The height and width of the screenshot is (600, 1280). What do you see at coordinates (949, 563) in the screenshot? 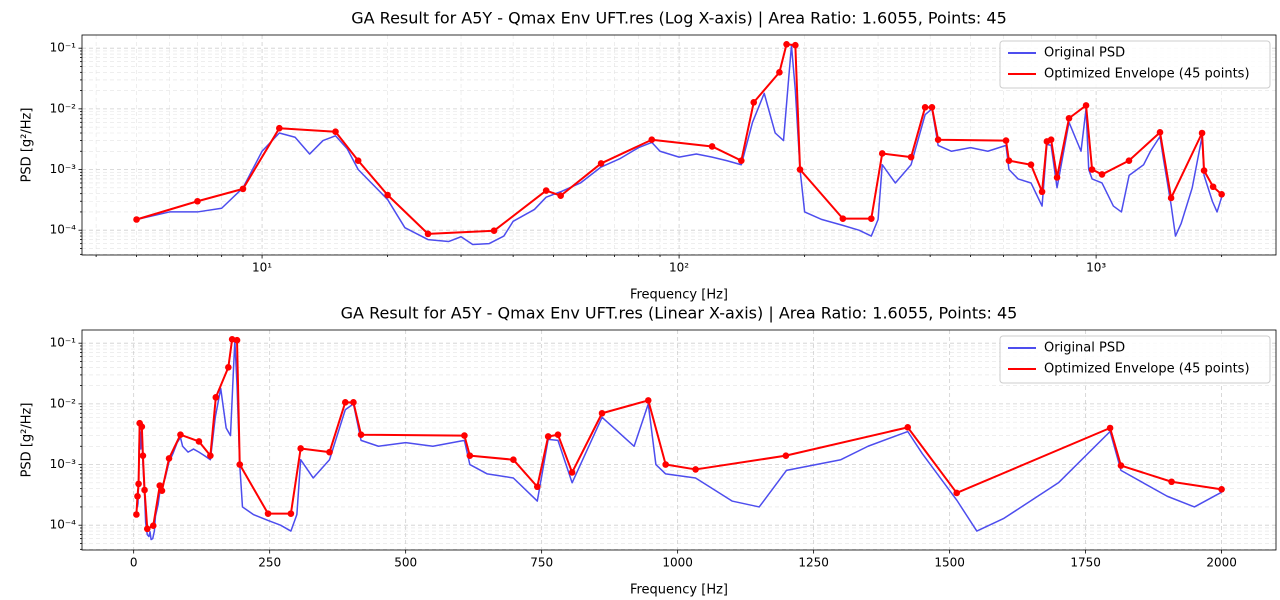
I see `x-tick-label: 1500` at bounding box center [949, 563].